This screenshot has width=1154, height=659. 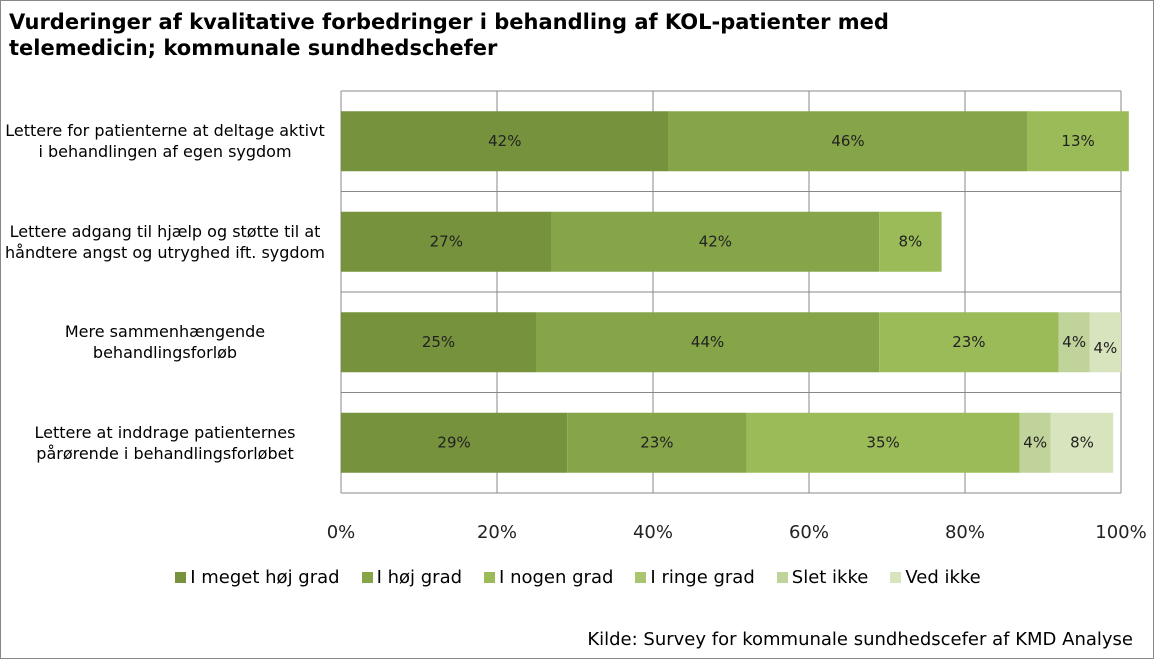 I want to click on data-label: 29%, so click(x=453, y=442).